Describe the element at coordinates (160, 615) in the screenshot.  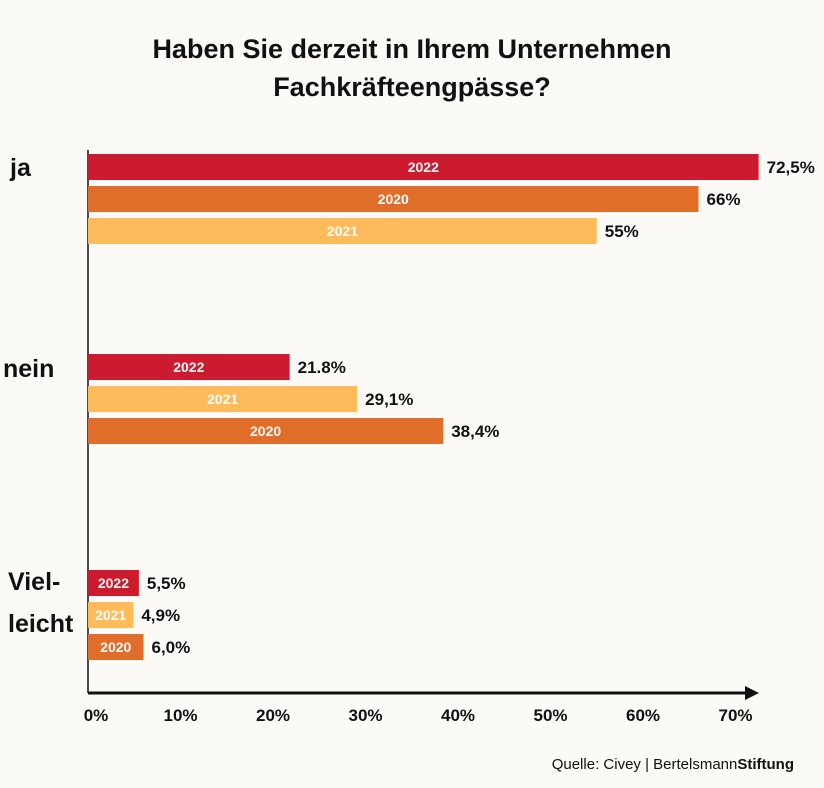
I see `bar-value-label: 4,9%` at that location.